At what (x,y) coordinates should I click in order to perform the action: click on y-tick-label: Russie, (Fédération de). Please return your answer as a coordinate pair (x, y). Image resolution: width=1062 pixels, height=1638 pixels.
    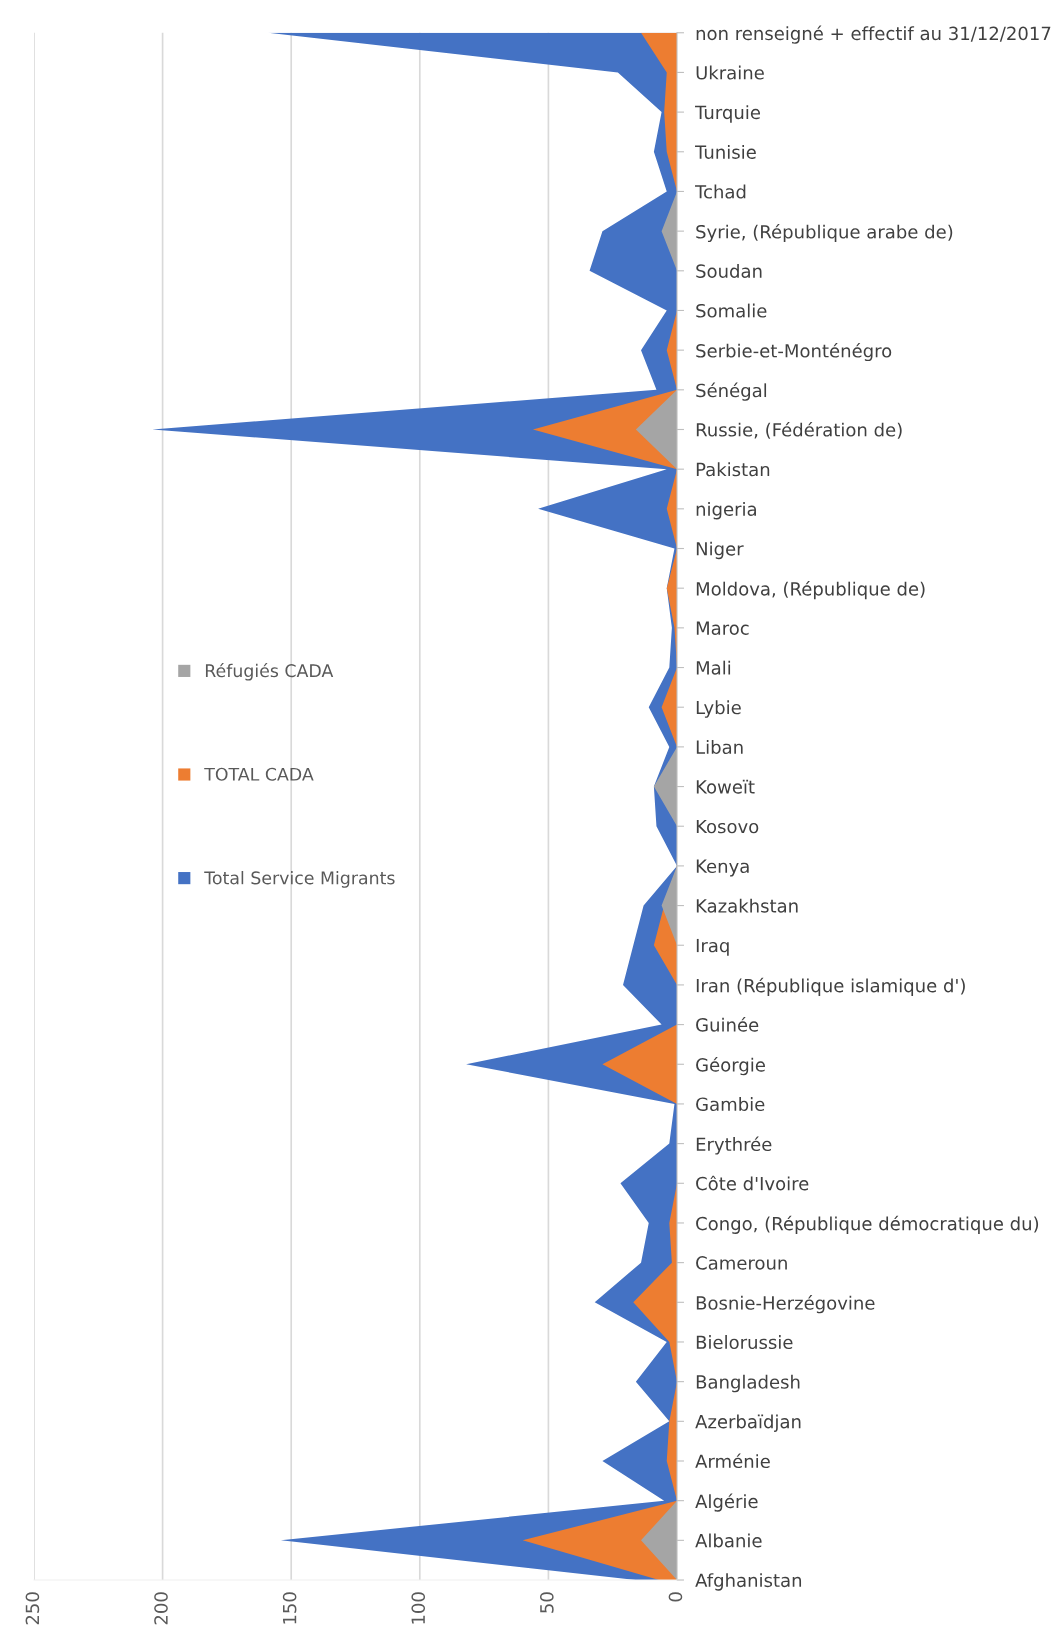
    Looking at the image, I should click on (799, 430).